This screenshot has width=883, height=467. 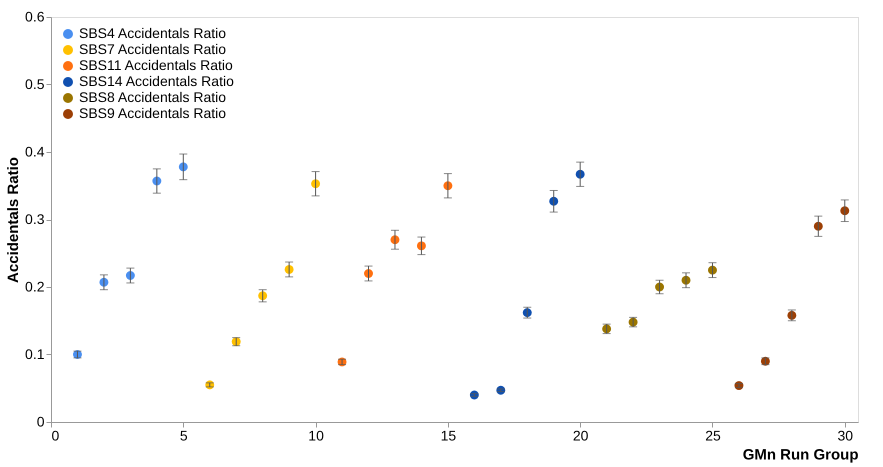 I want to click on legend-label: SBS9 Accidentals Ratio, so click(x=152, y=113).